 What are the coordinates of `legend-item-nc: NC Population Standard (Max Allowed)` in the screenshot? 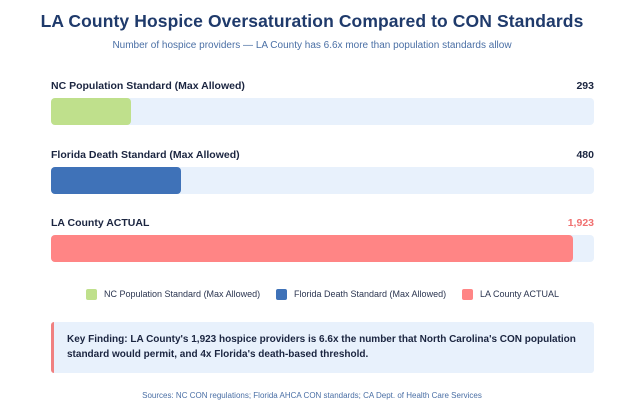 It's located at (173, 294).